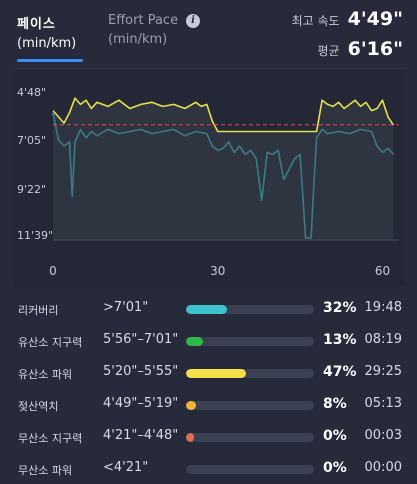 The image size is (417, 484). What do you see at coordinates (50, 60) in the screenshot?
I see `active-tab-indicator` at bounding box center [50, 60].